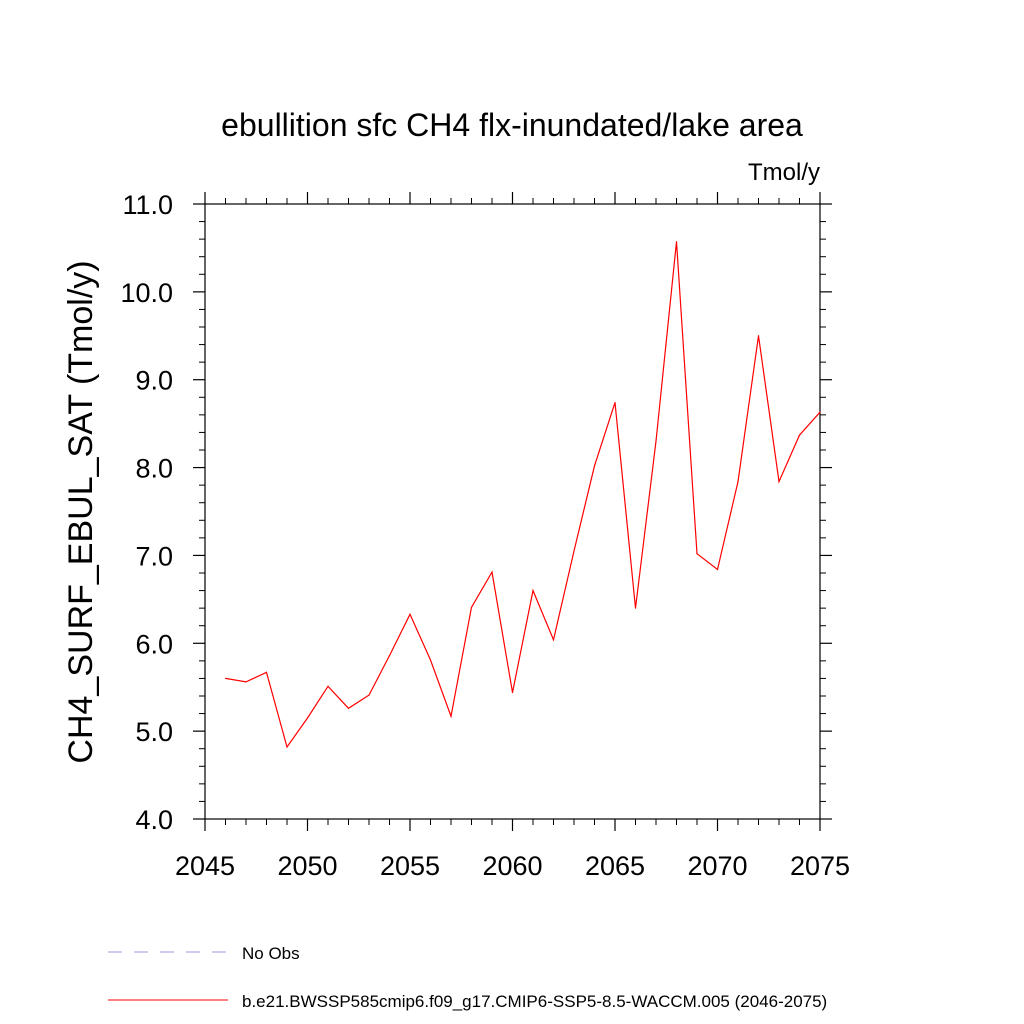 Image resolution: width=1024 pixels, height=1024 pixels. What do you see at coordinates (307, 866) in the screenshot?
I see `x-tick-label: 2050` at bounding box center [307, 866].